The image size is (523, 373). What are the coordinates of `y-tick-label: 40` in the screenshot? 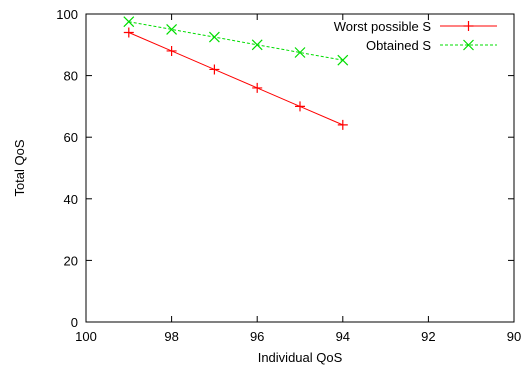 It's located at (71, 199).